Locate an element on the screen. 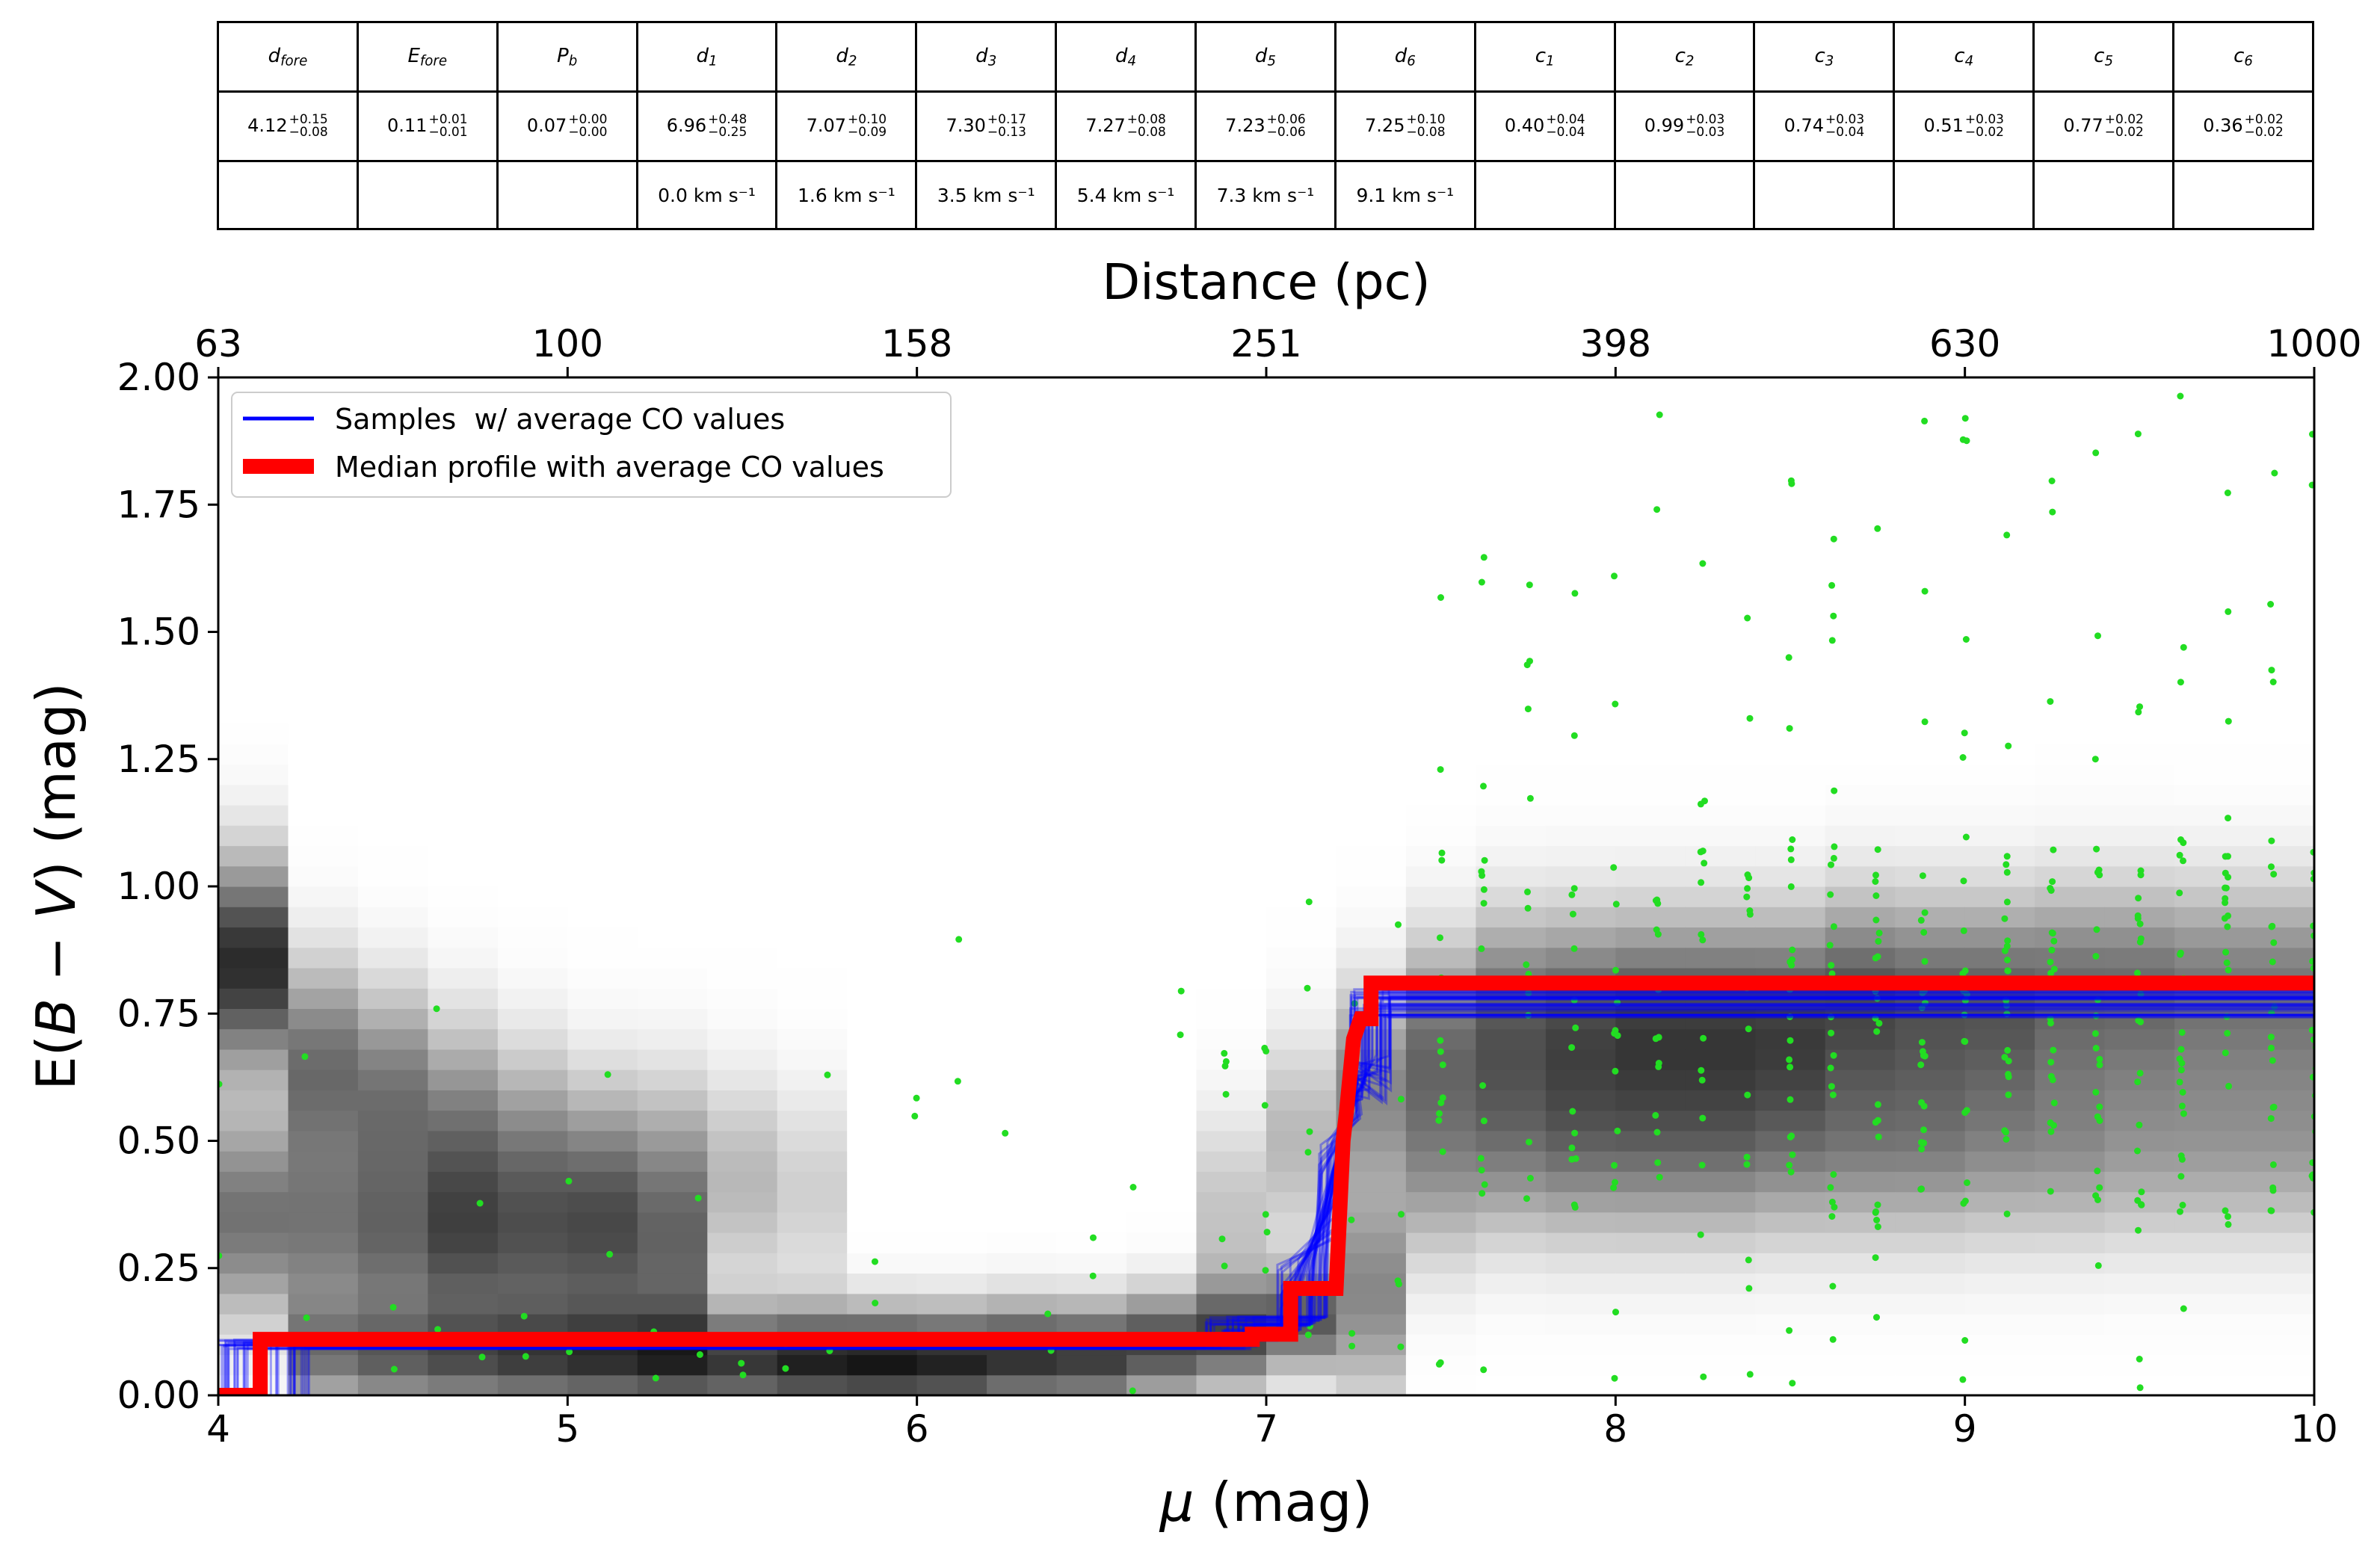  table-value-cell: 4.12 +0.15 −0.08 is located at coordinates (288, 126).